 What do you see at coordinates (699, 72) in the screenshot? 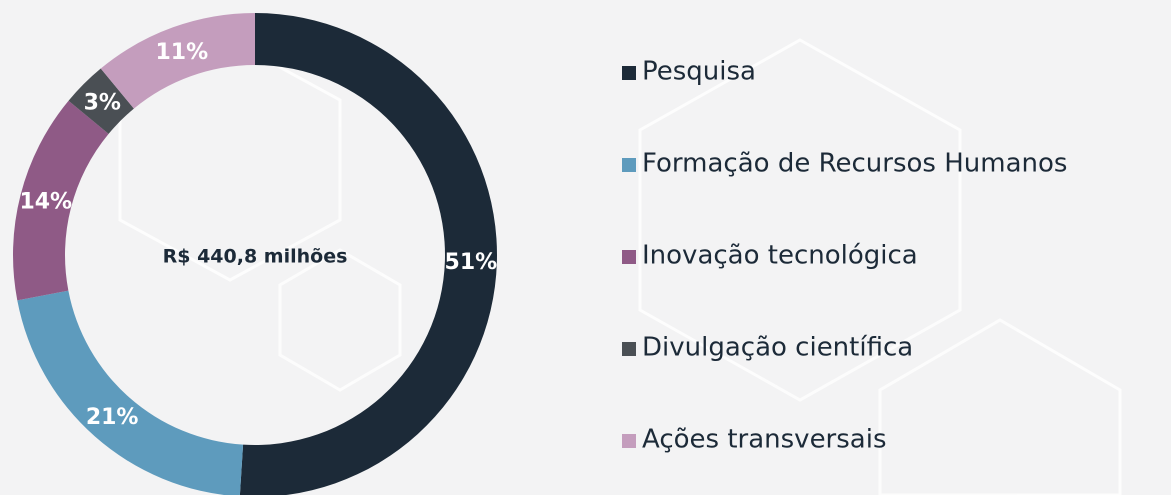
I see `legend-label: Pesquisa` at bounding box center [699, 72].